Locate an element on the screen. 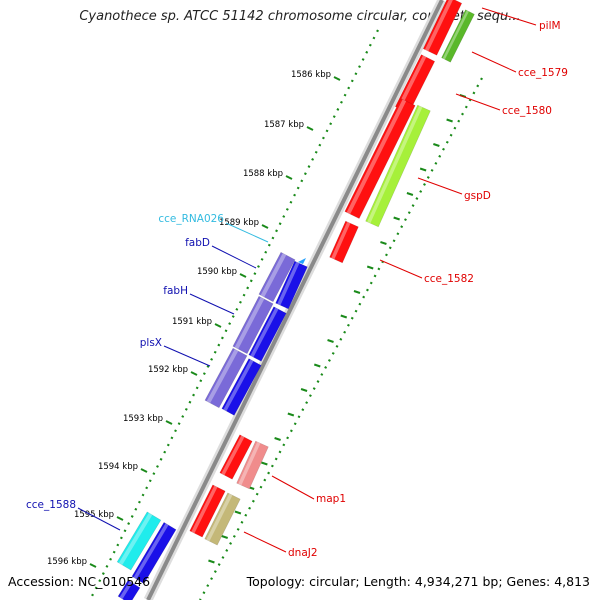 This screenshot has width=600, height=600. tick-label: 1586 kbp is located at coordinates (311, 75).